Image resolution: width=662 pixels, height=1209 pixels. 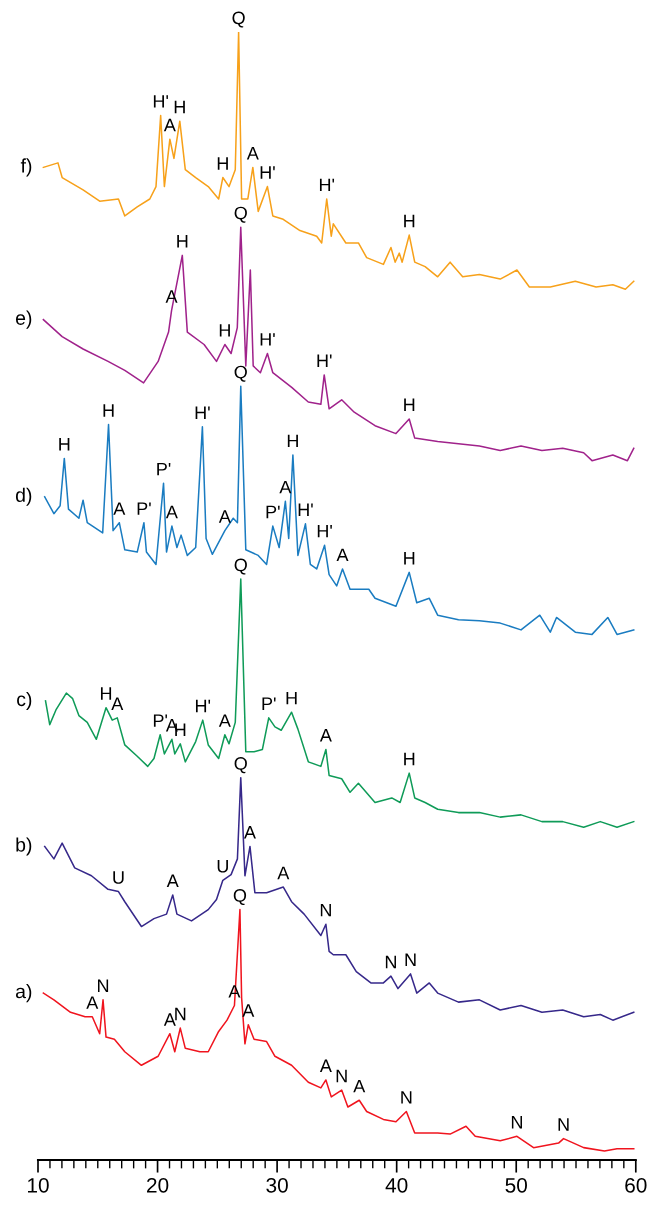 I want to click on series-label: e), so click(x=23, y=319).